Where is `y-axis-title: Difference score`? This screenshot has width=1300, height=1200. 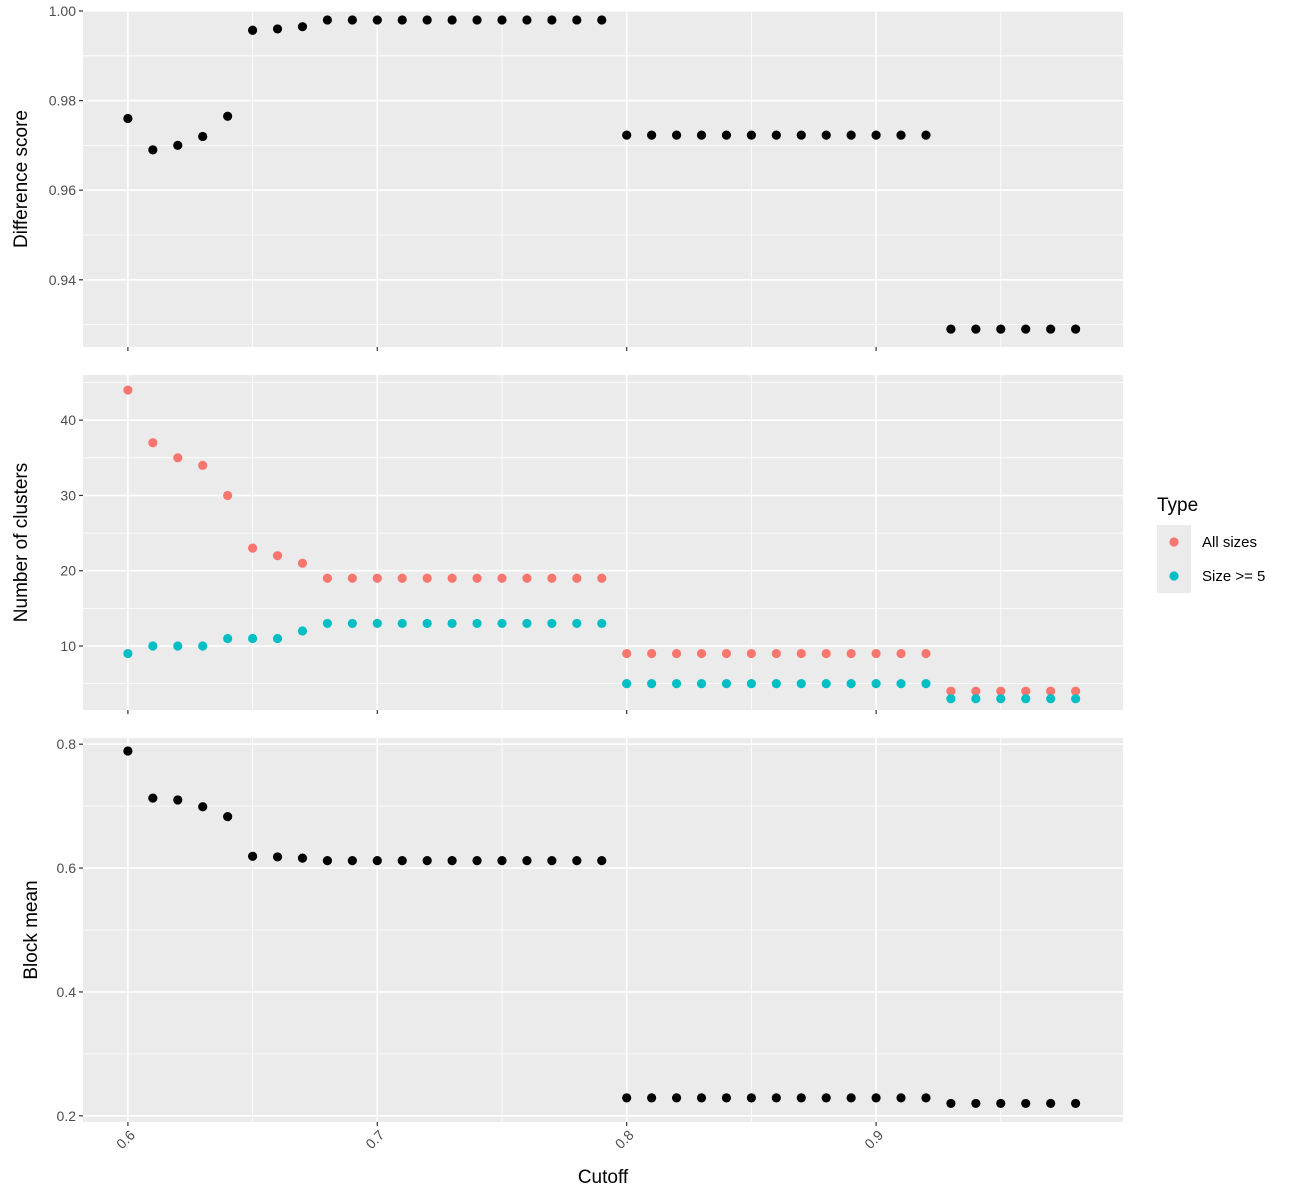 y-axis-title: Difference score is located at coordinates (21, 179).